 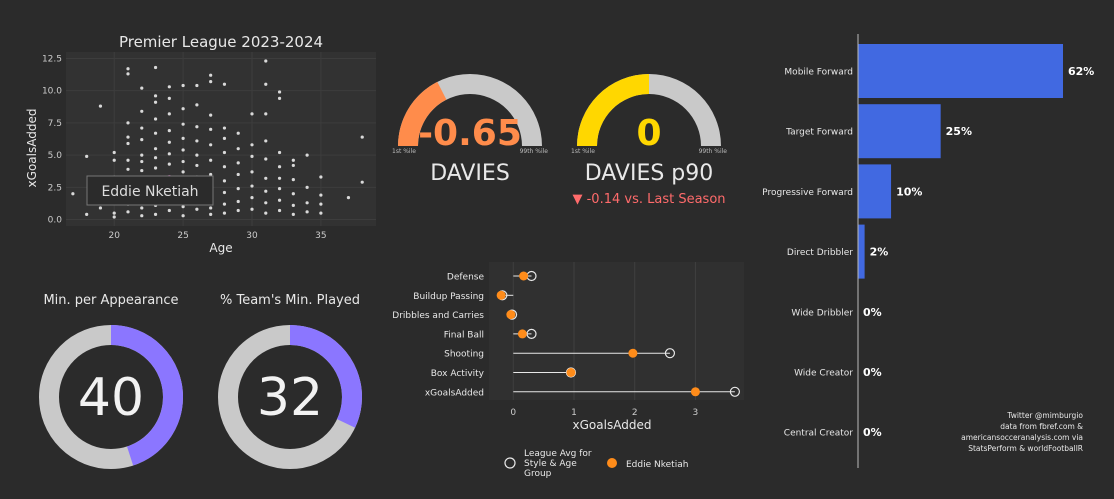 What do you see at coordinates (454, 393) in the screenshot?
I see `dot-category-label: xGoalsAdded` at bounding box center [454, 393].